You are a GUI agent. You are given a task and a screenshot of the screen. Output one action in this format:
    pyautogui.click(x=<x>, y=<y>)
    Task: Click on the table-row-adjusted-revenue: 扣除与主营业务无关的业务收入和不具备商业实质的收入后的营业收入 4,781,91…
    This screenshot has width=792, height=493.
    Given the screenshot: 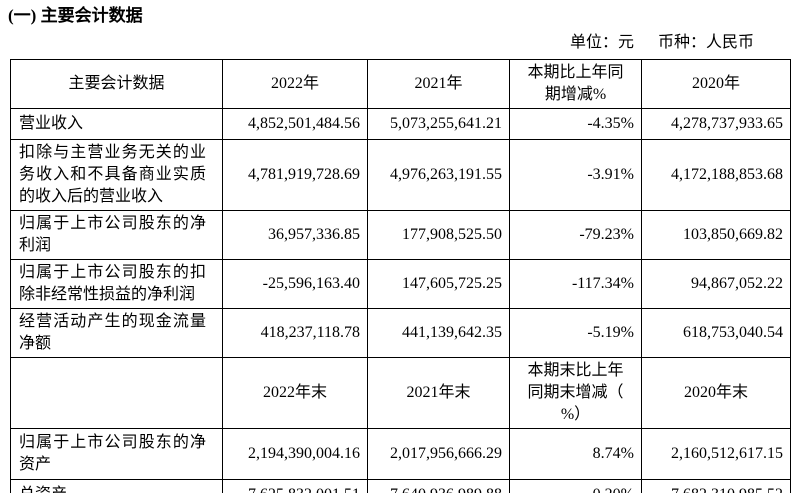 What is the action you would take?
    pyautogui.click(x=400, y=175)
    